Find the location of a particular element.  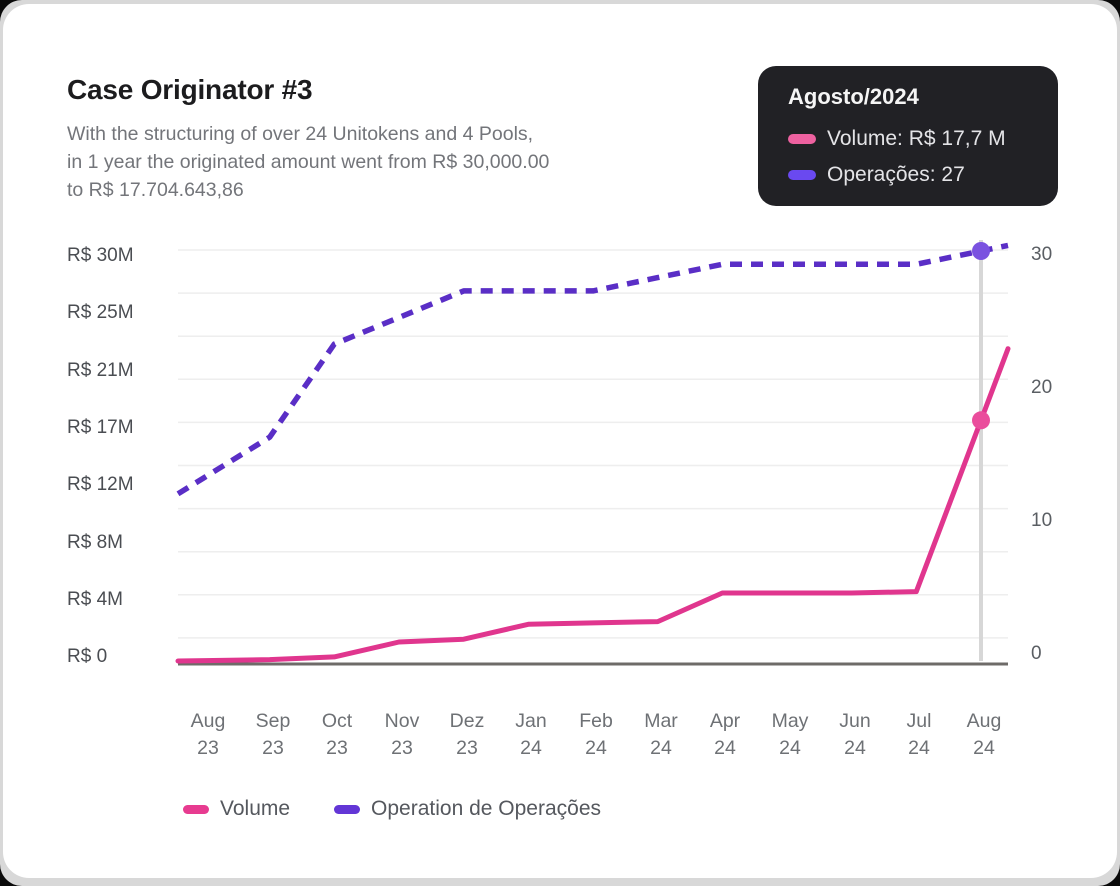

tooltip-row-label: Operações: 27 is located at coordinates (896, 174).